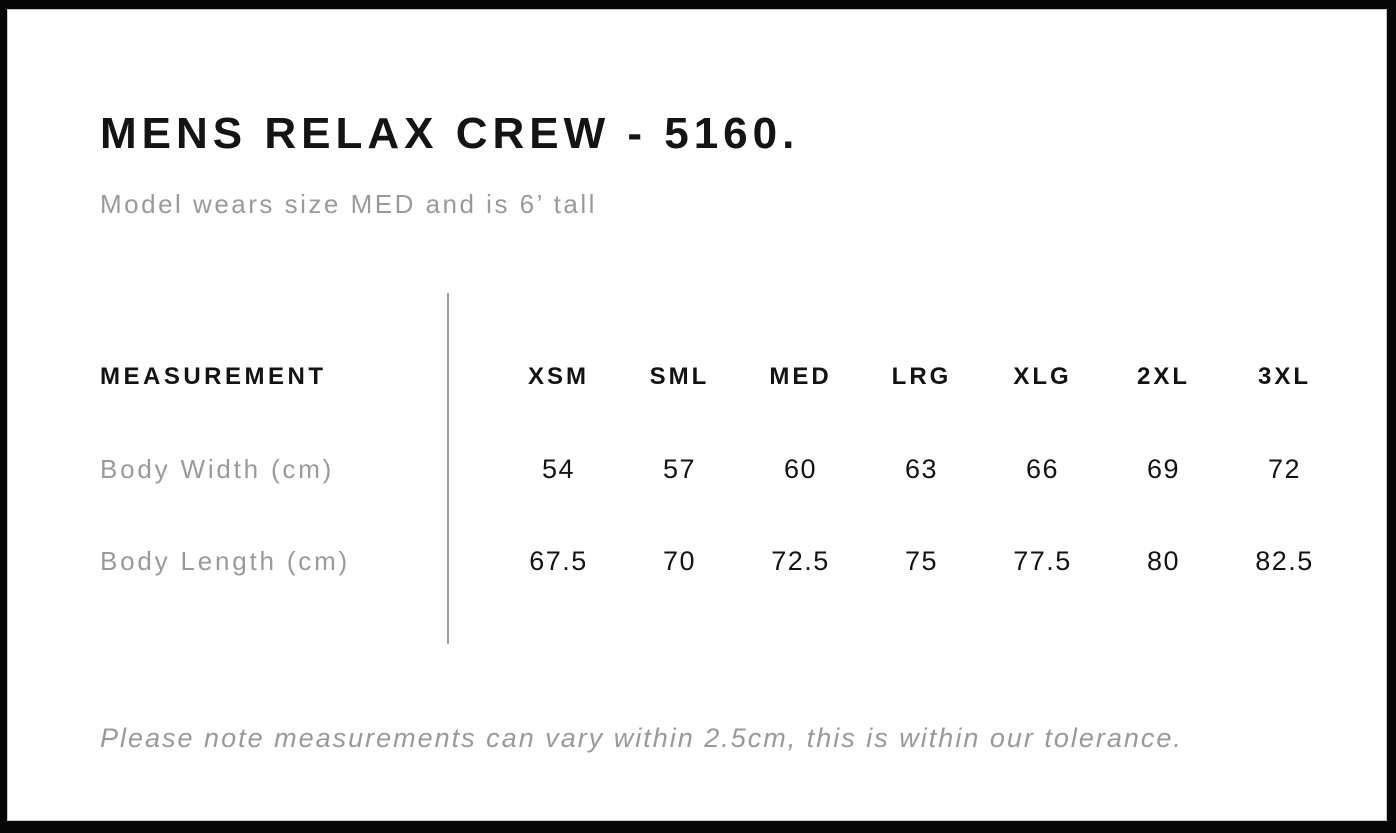 The height and width of the screenshot is (833, 1396). I want to click on size-header-lrg: LRG, so click(921, 376).